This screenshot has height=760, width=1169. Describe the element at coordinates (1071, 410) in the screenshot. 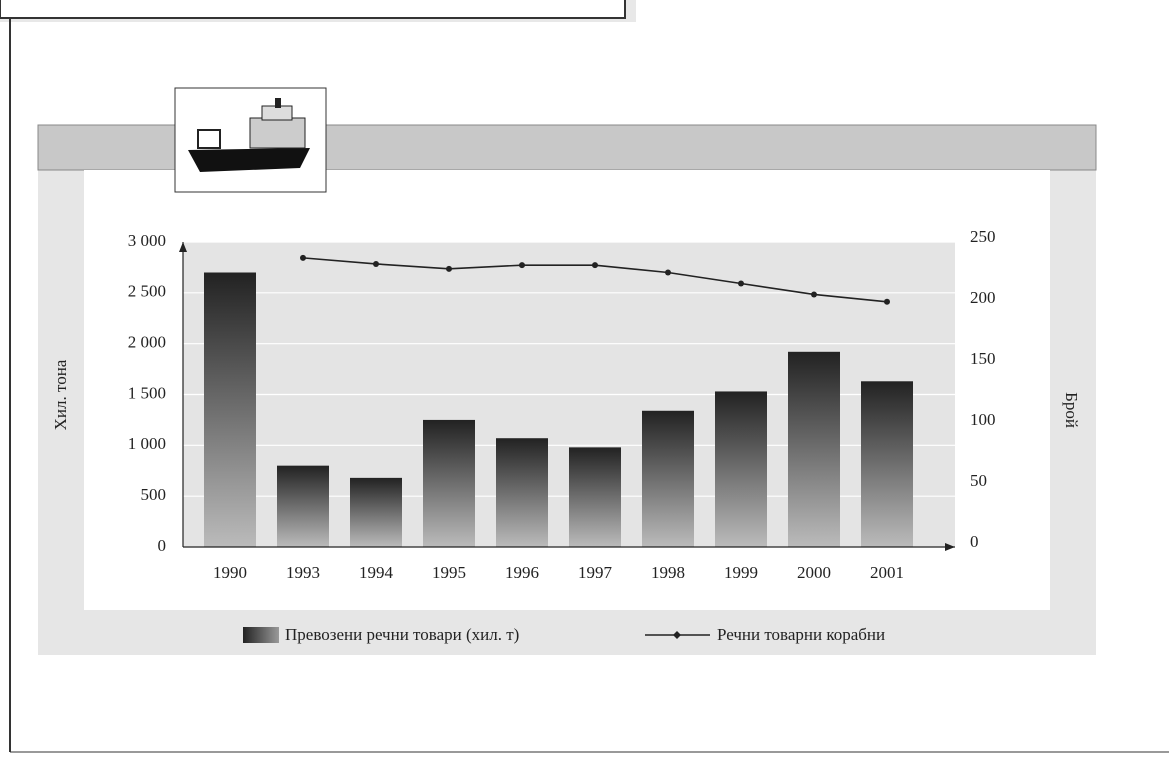

I see `y2-axis-label: Брой` at that location.